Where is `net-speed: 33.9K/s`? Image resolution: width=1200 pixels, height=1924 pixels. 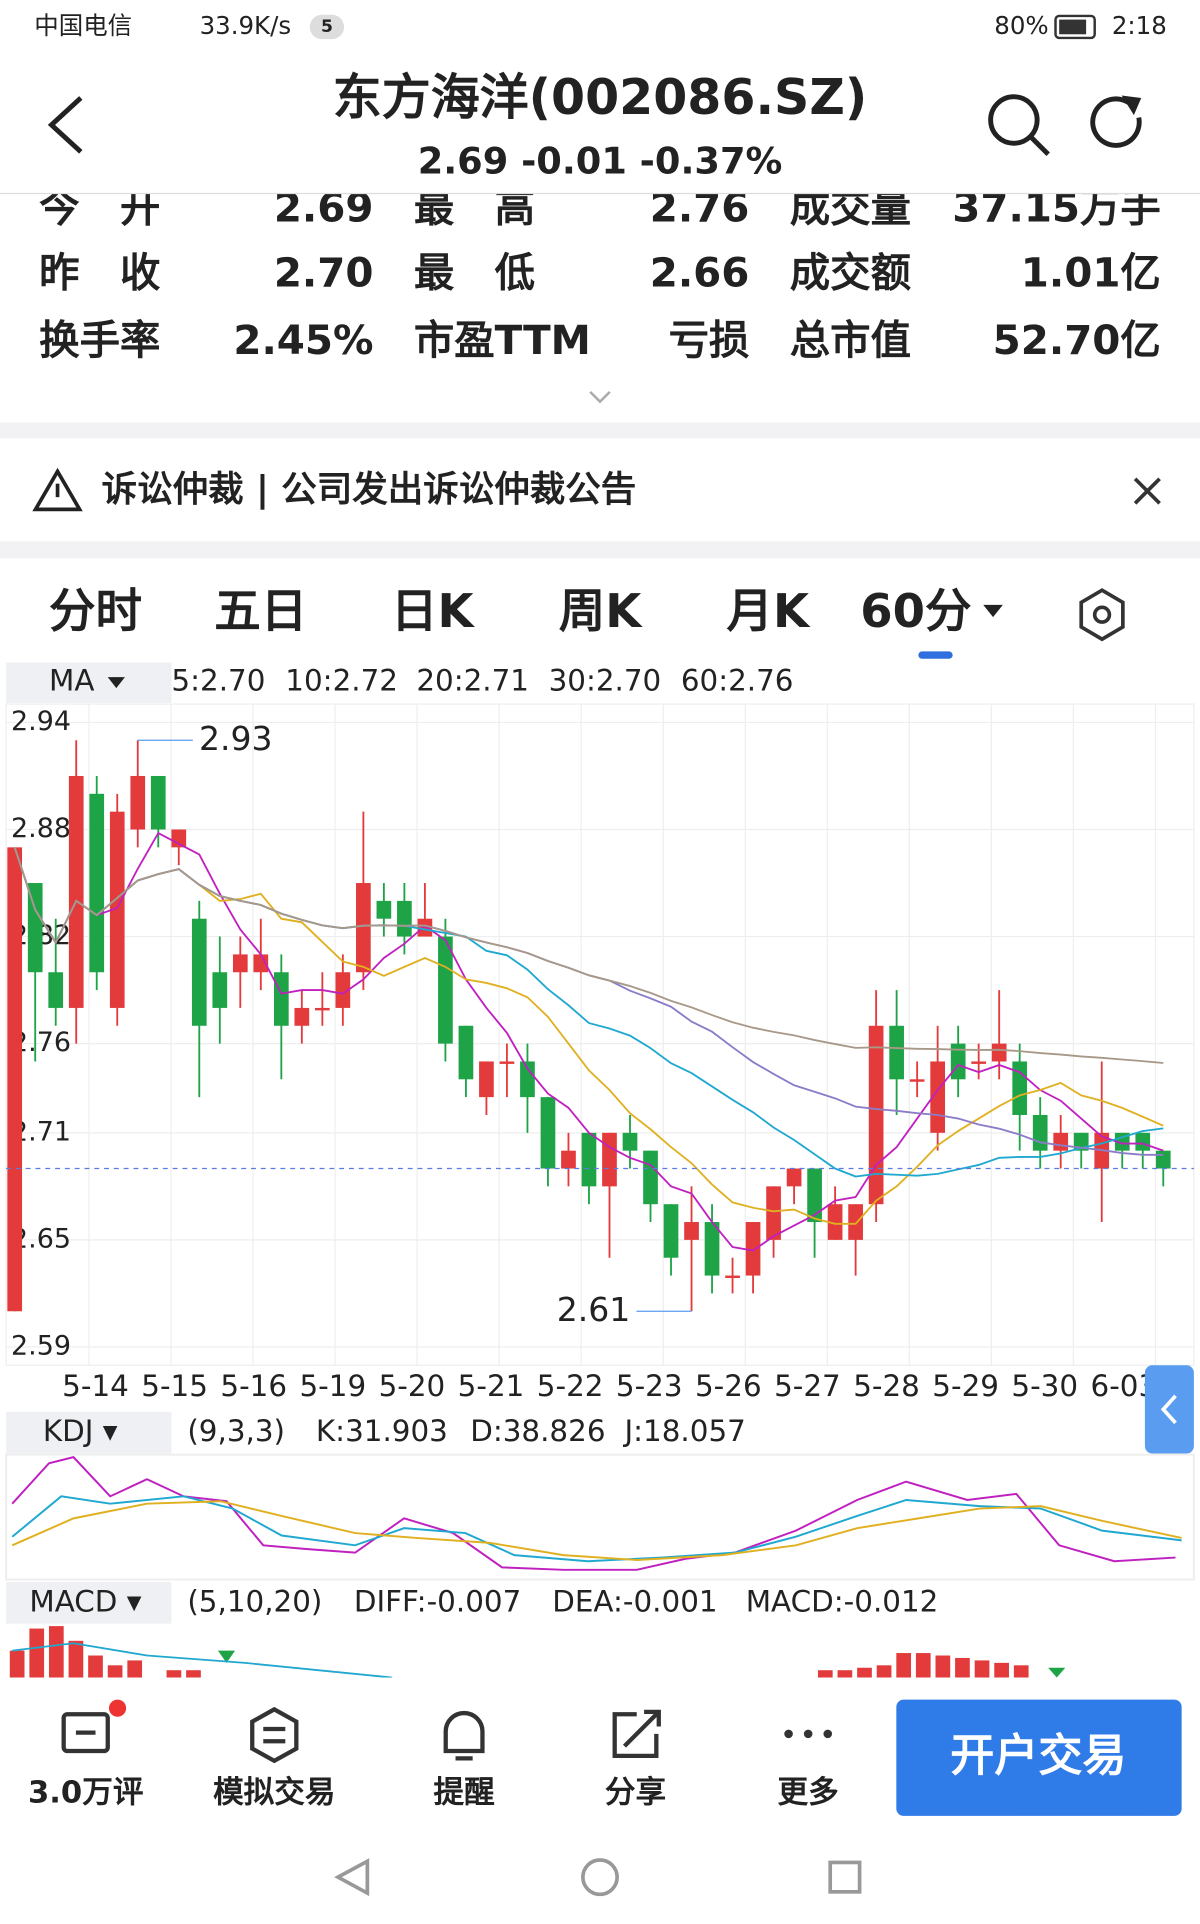
net-speed: 33.9K/s is located at coordinates (246, 25).